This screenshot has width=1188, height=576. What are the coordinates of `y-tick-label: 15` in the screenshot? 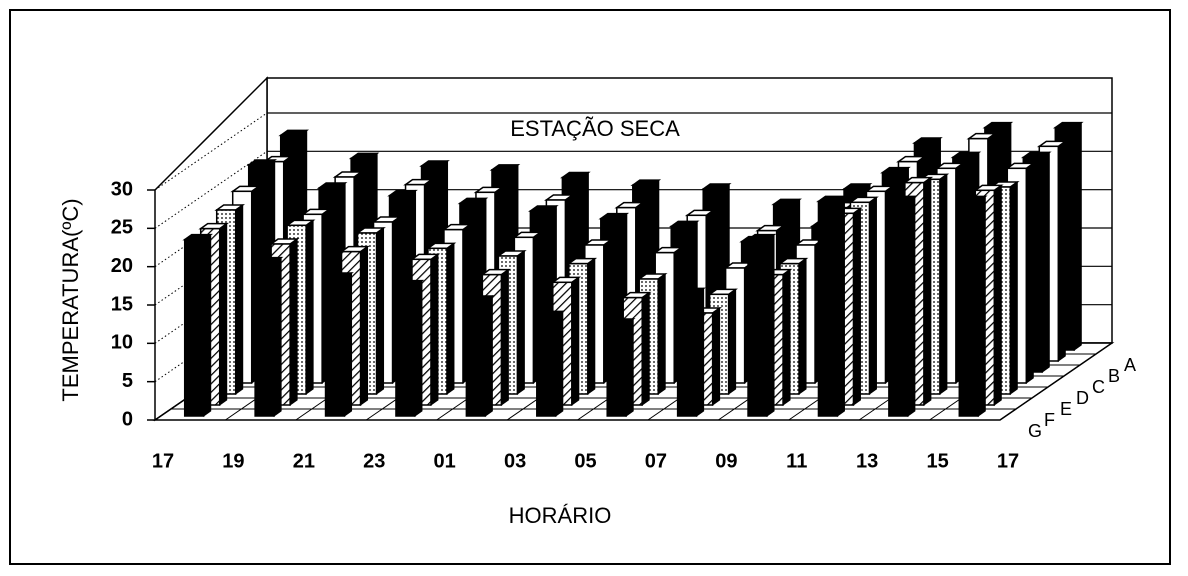 It's located at (122, 304).